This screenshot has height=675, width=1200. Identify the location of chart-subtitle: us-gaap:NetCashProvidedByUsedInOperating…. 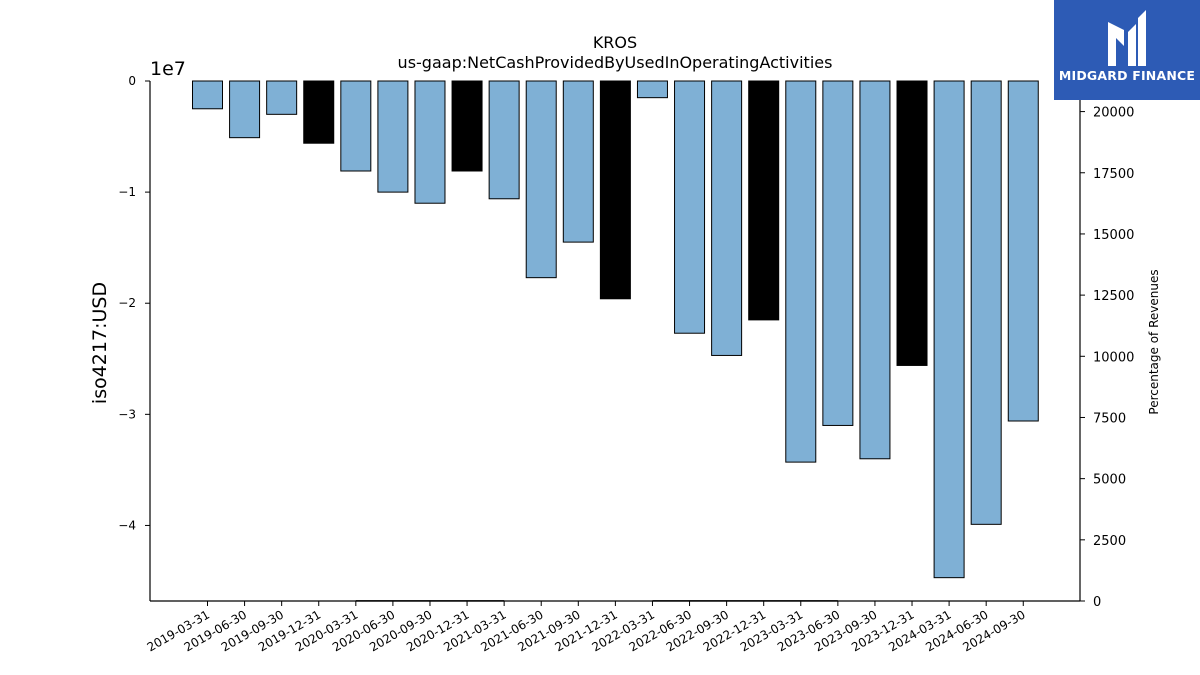
(615, 62).